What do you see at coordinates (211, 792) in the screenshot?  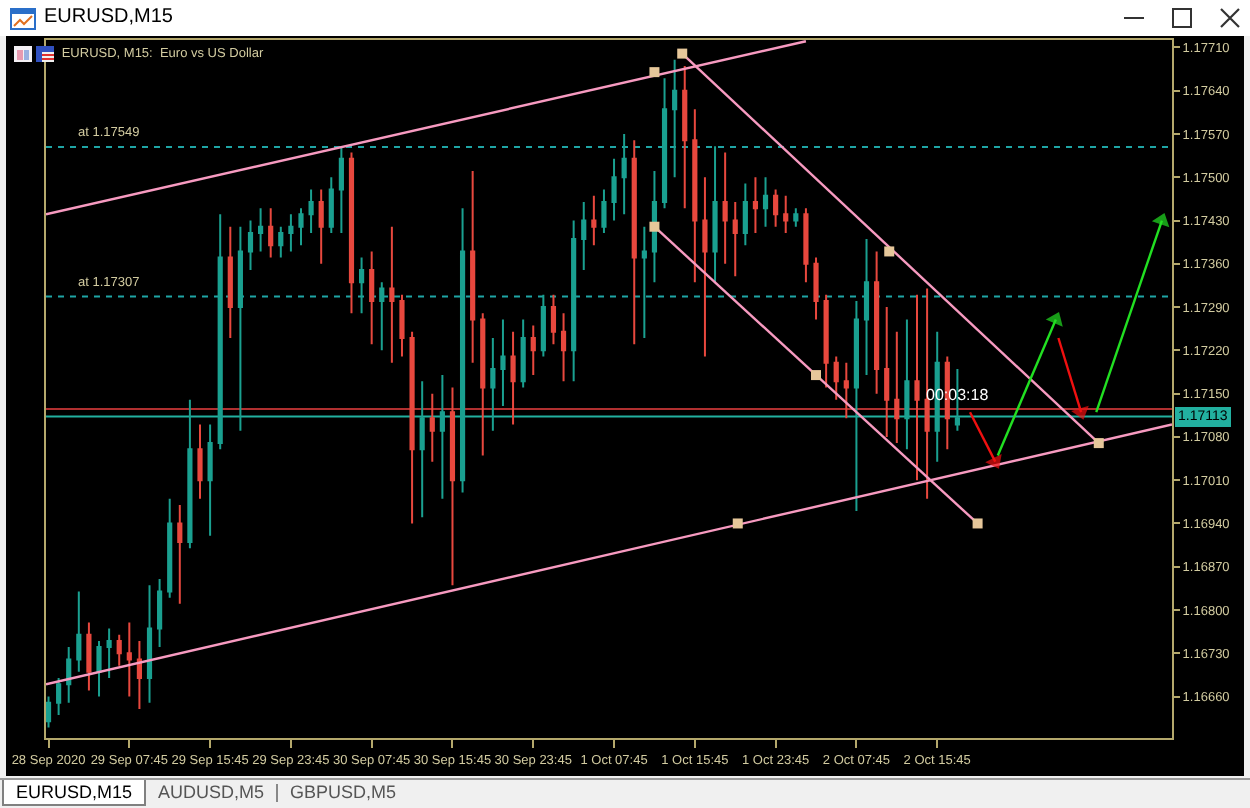 I see `text: AUDUSD,M5` at bounding box center [211, 792].